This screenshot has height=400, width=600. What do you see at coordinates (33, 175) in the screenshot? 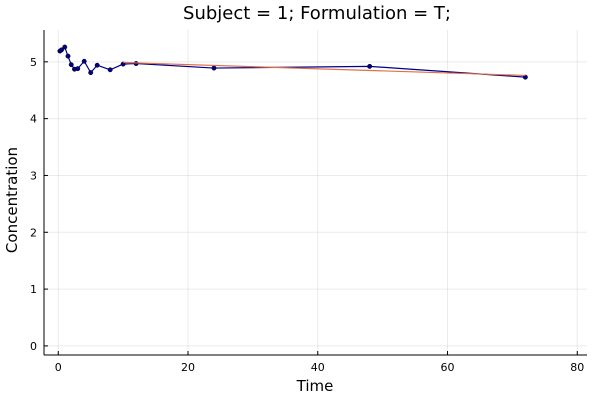
I see `y-tick-label: 3` at bounding box center [33, 175].